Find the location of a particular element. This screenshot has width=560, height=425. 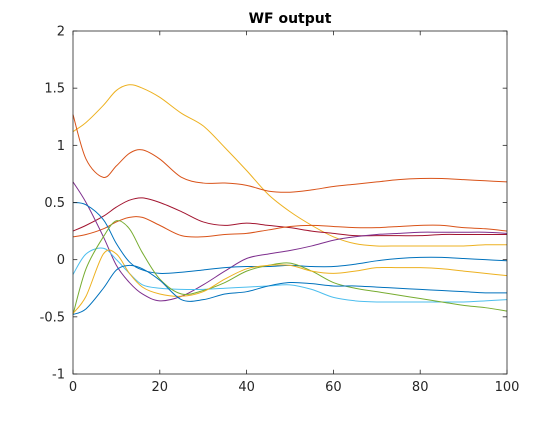

x-tick-label-5: 100 is located at coordinates (507, 387).